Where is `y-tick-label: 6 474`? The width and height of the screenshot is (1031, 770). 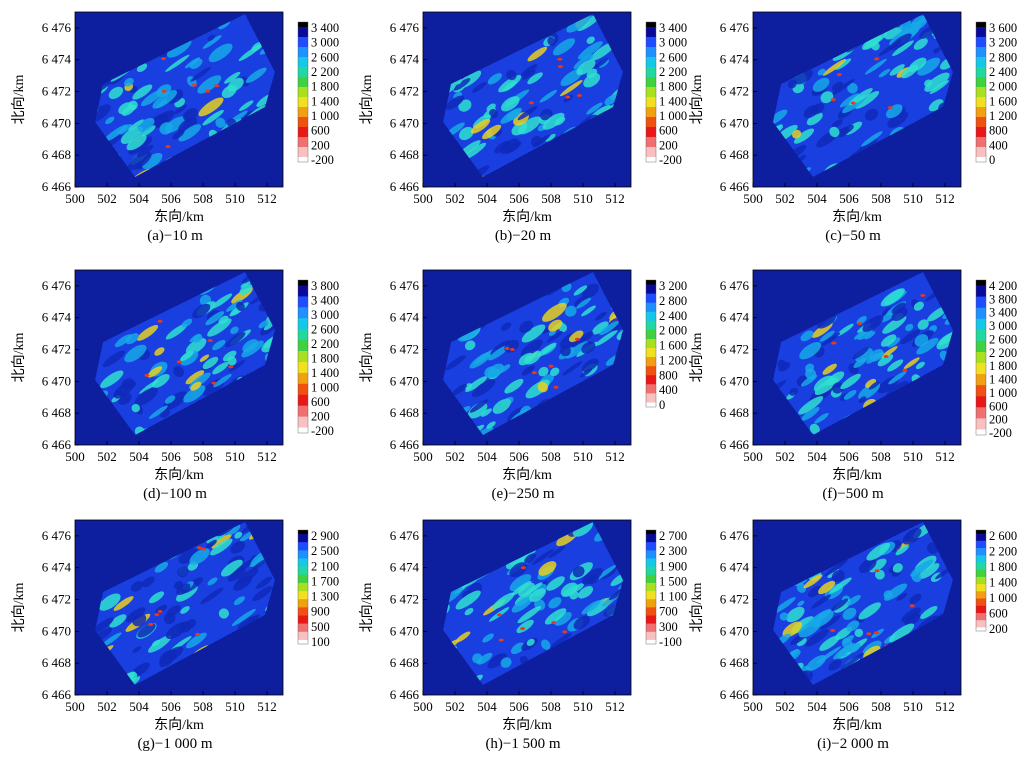 y-tick-label: 6 474 is located at coordinates (735, 59).